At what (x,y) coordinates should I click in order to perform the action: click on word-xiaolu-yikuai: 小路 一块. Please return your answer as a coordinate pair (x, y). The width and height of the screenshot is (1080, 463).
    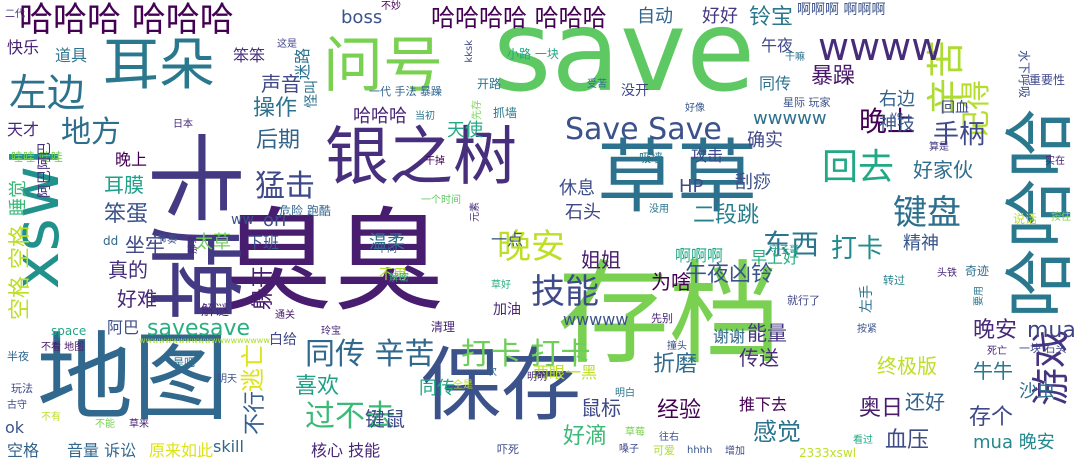
    Looking at the image, I should click on (533, 54).